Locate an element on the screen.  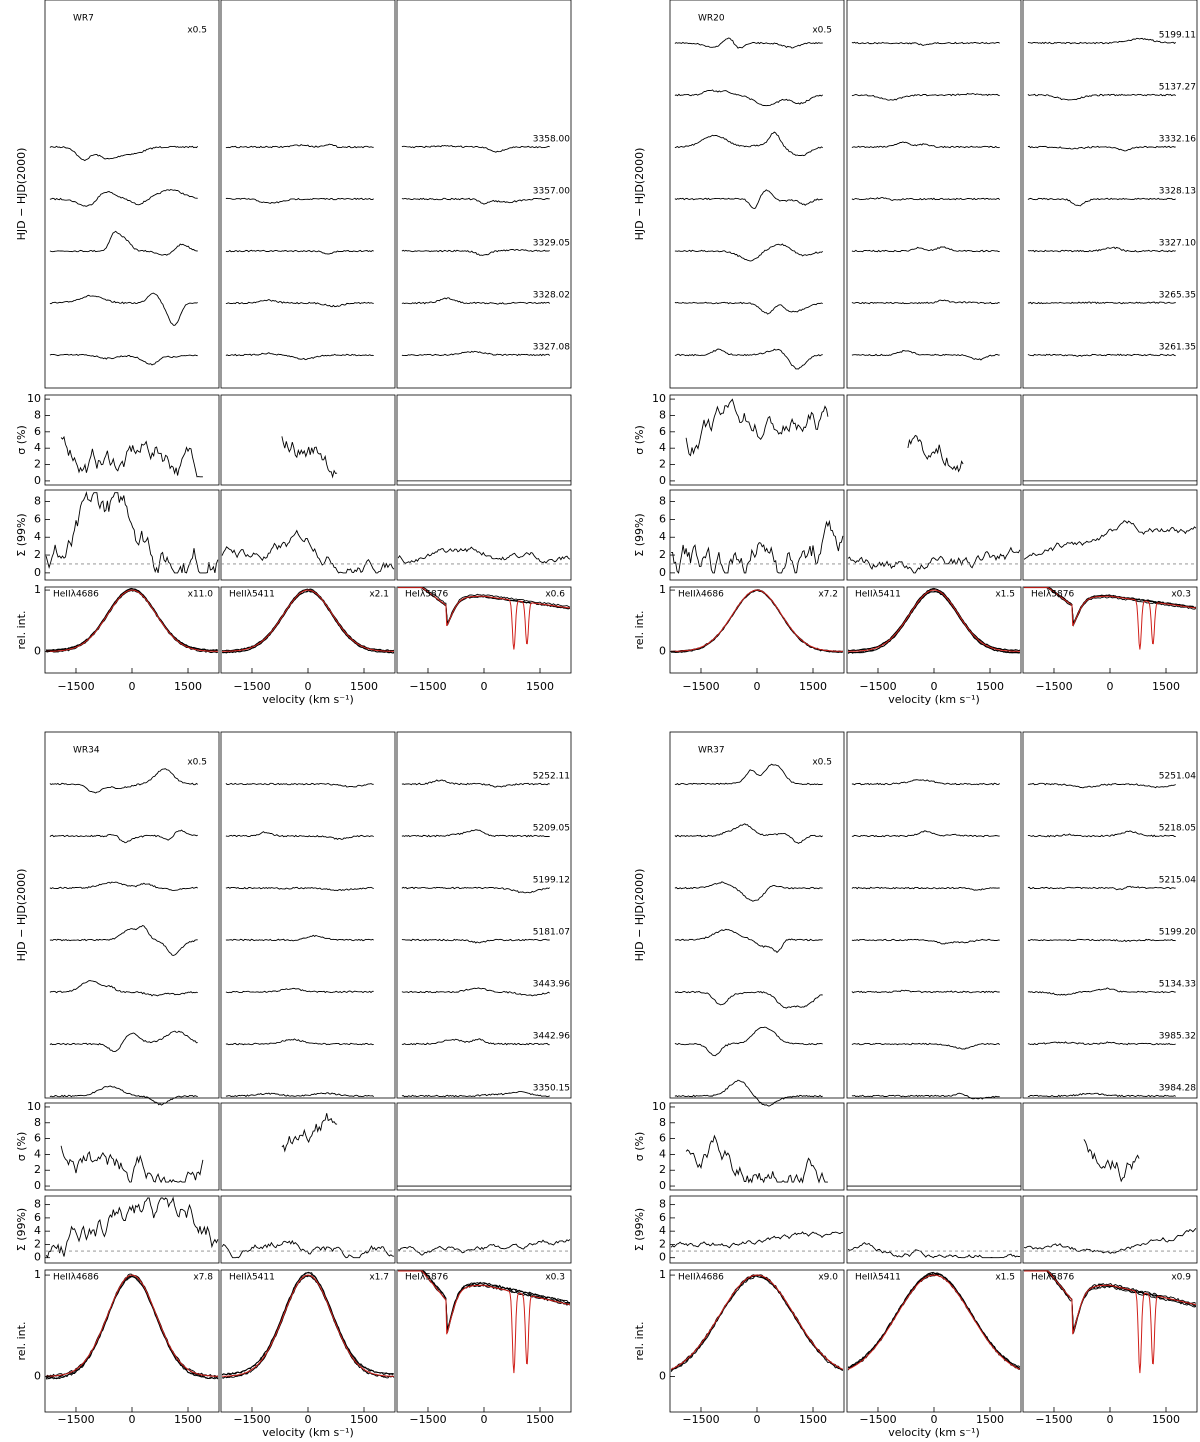
date-label: 5199.20 is located at coordinates (1177, 933).